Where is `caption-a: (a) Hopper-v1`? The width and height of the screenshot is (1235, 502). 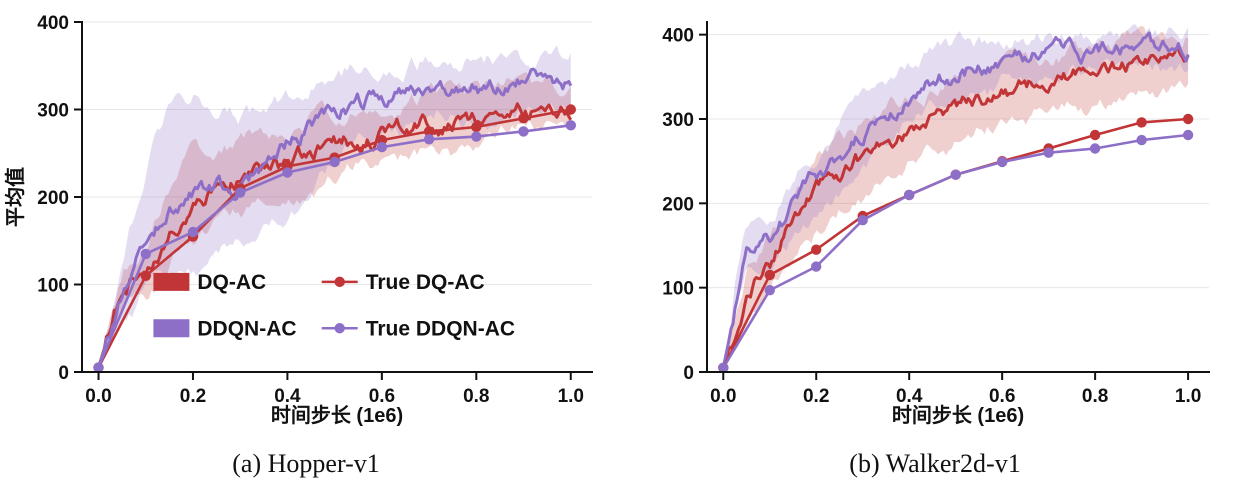
caption-a: (a) Hopper-v1 is located at coordinates (306, 463).